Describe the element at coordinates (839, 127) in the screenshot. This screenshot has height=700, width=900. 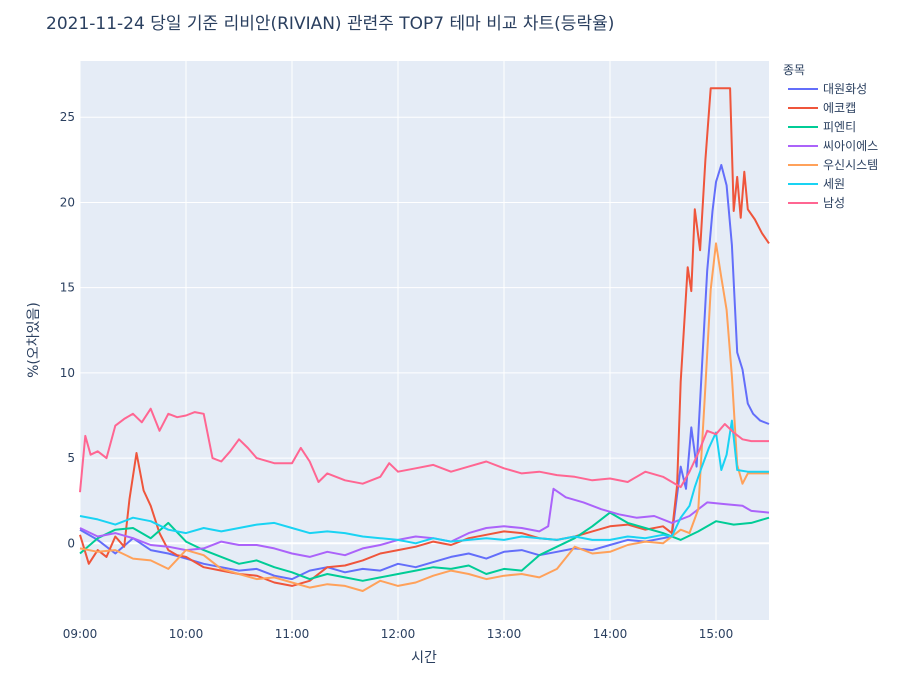
I see `legend-label: 피엔티` at that location.